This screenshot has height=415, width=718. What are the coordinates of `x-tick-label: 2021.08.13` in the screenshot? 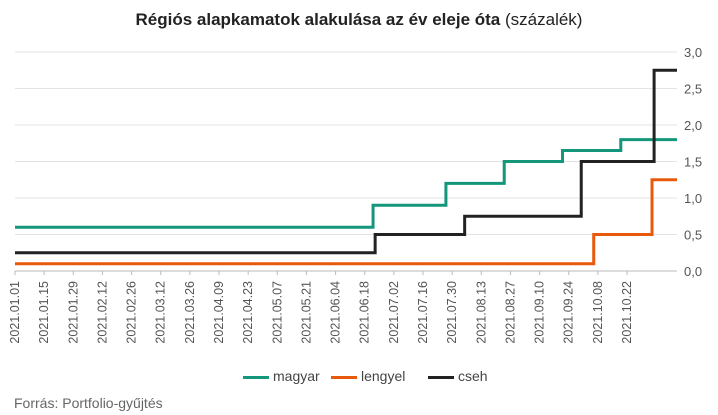 It's located at (481, 312).